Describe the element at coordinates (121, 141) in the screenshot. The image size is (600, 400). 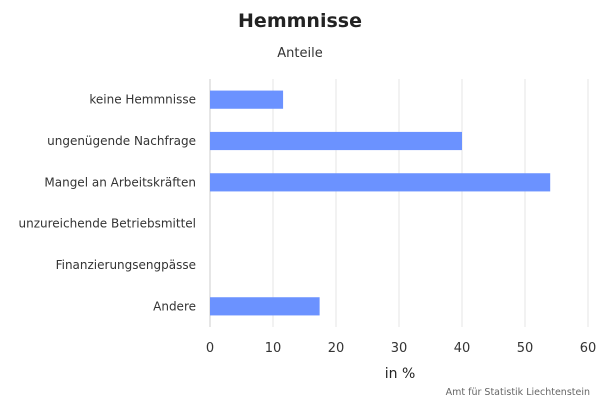
I see `category-label: ungenügende Nachfrage` at that location.